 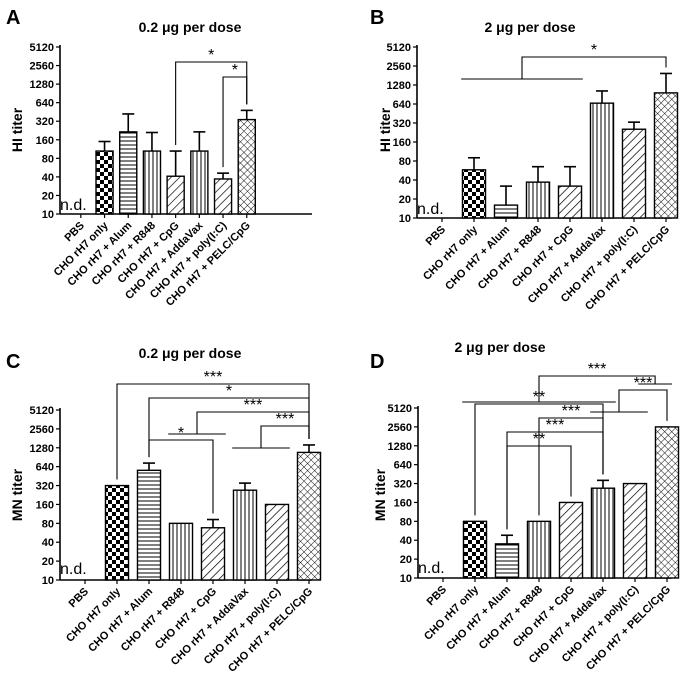 I want to click on panel-letter: A, so click(x=13, y=18).